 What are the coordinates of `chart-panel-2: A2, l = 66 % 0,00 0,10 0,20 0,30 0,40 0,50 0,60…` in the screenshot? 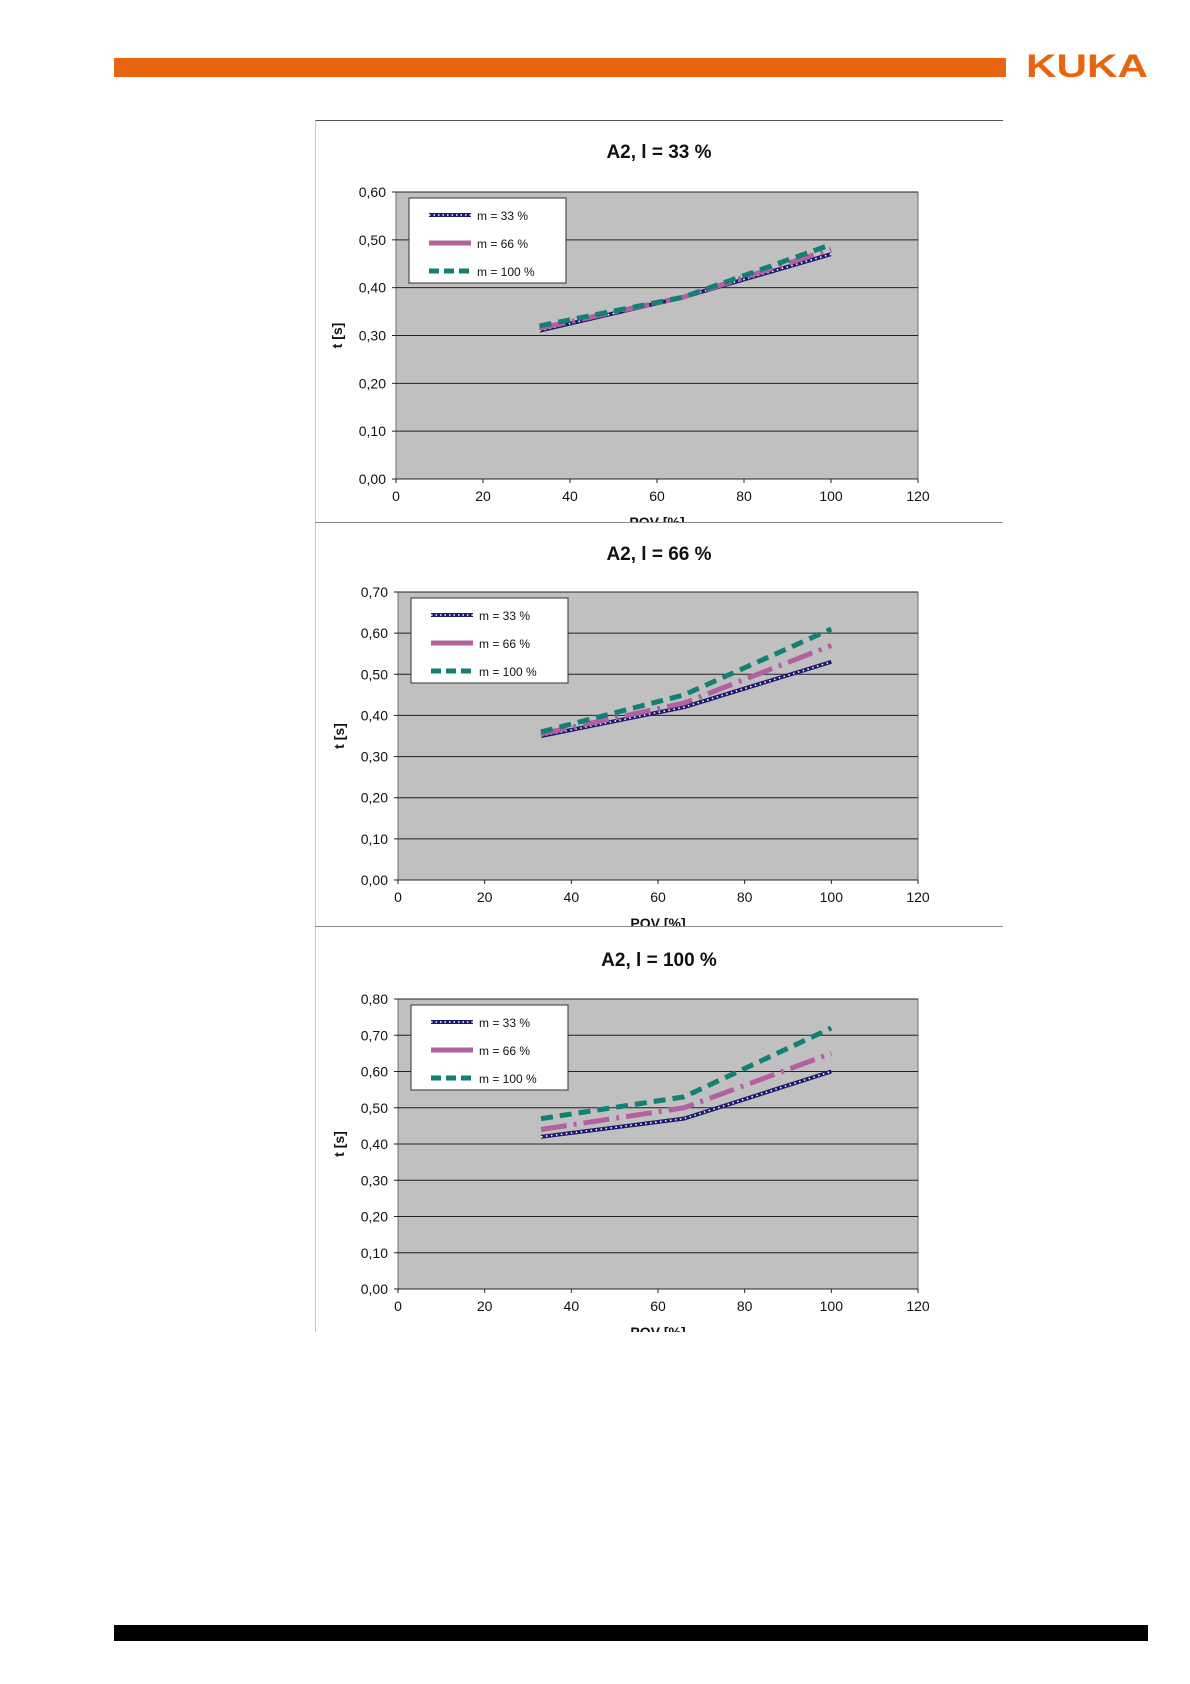 It's located at (659, 724).